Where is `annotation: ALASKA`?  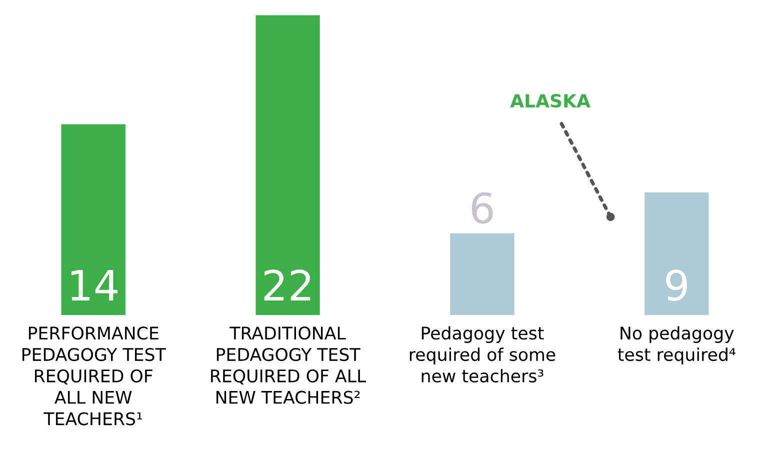
annotation: ALASKA is located at coordinates (550, 101).